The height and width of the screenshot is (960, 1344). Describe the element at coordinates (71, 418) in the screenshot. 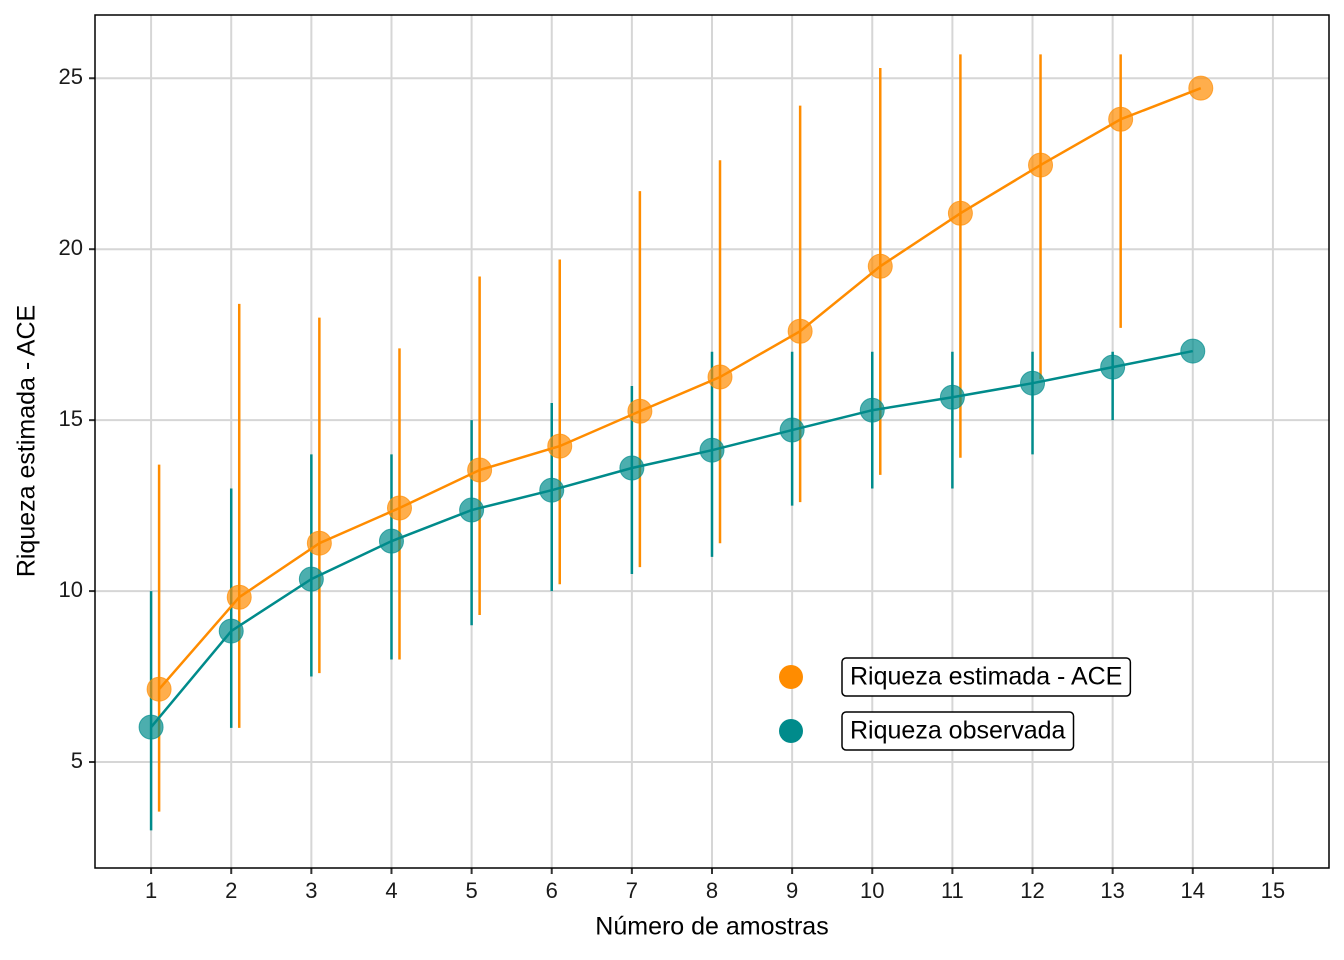

I see `y-tick-label: 15` at that location.